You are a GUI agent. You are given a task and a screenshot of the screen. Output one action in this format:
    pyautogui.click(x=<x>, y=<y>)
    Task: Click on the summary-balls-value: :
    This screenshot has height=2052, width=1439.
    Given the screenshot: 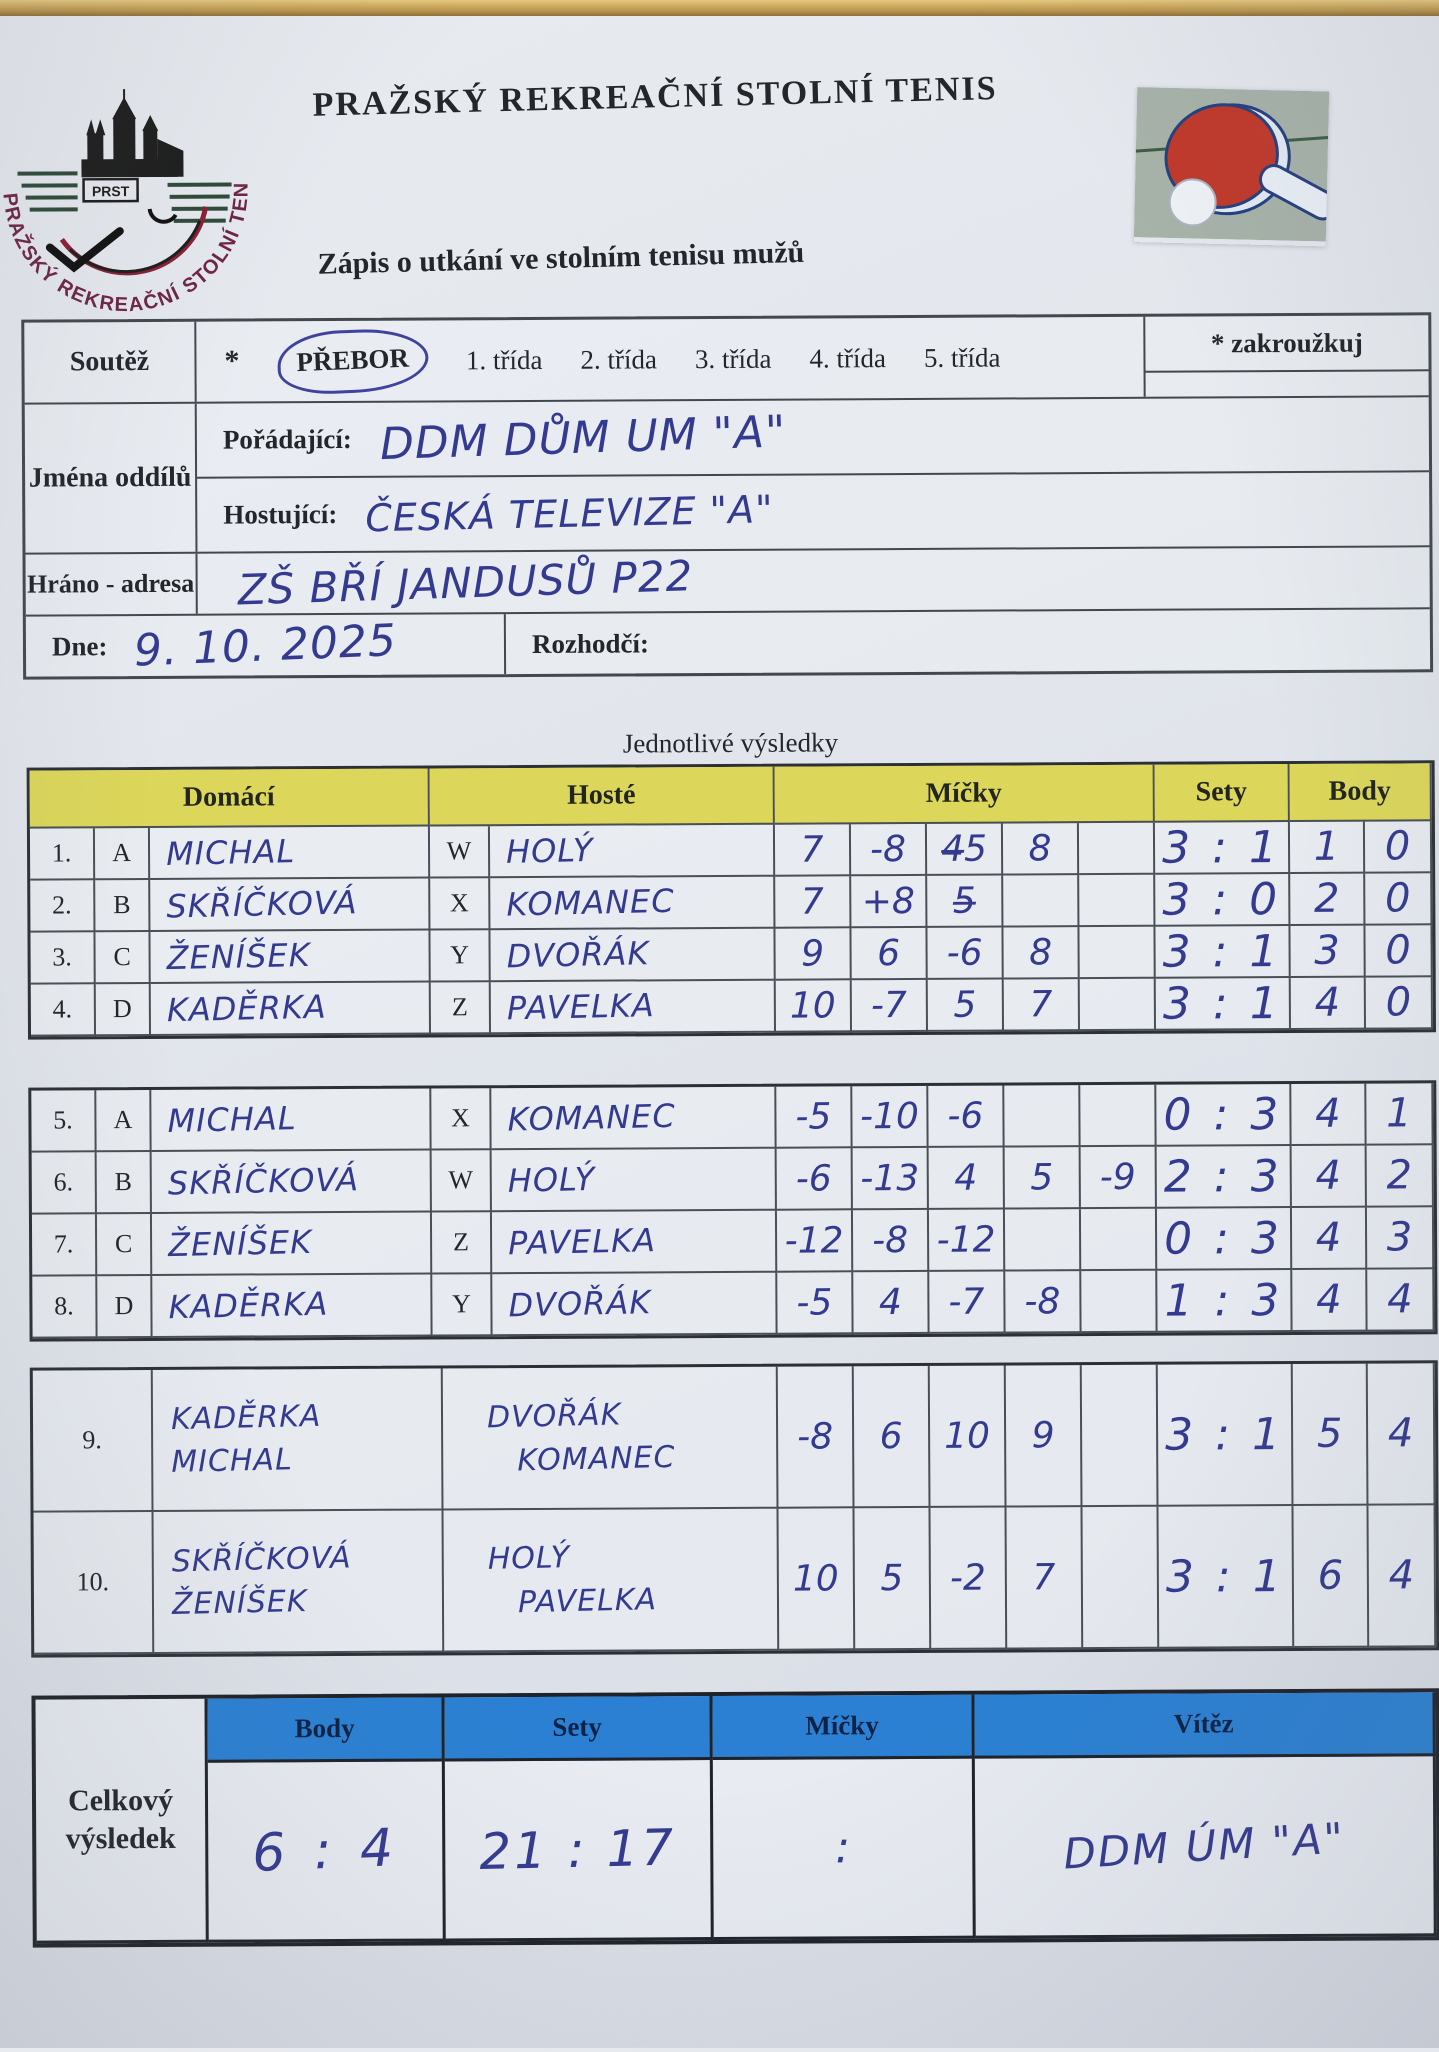 What is the action you would take?
    pyautogui.click(x=844, y=1849)
    